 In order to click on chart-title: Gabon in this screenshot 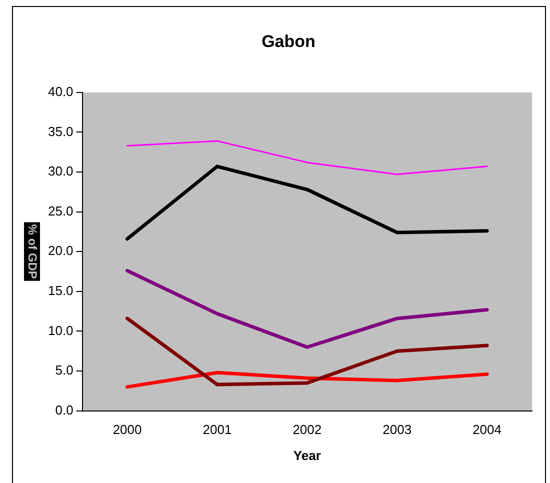, I will do `click(289, 41)`.